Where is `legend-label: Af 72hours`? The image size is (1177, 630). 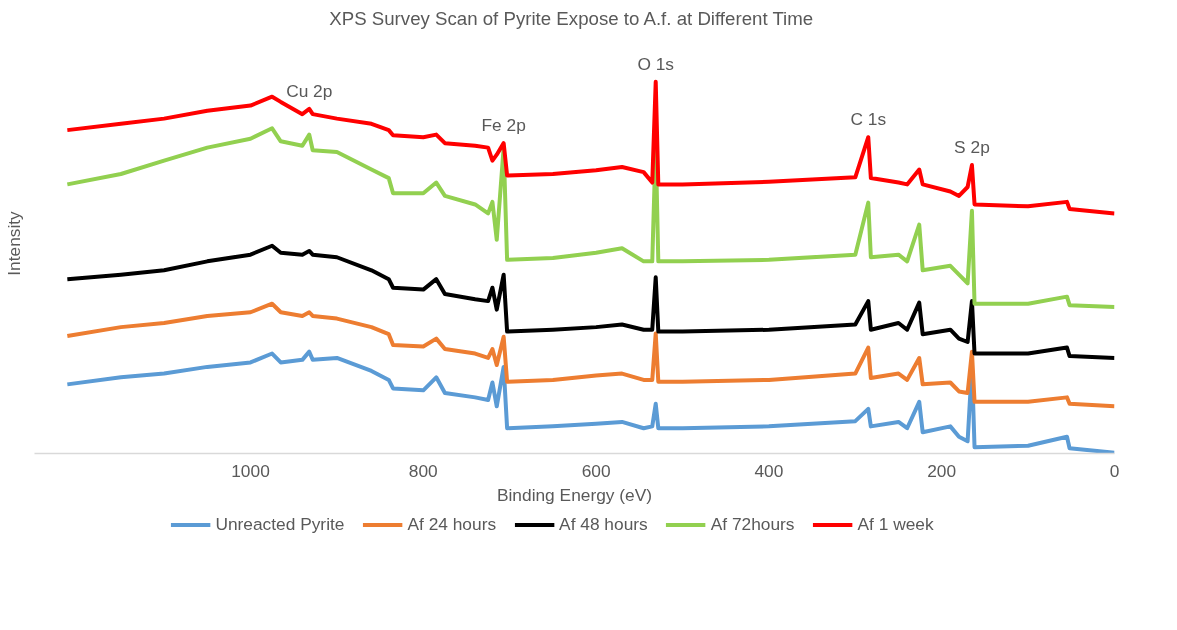
legend-label: Af 72hours is located at coordinates (752, 524).